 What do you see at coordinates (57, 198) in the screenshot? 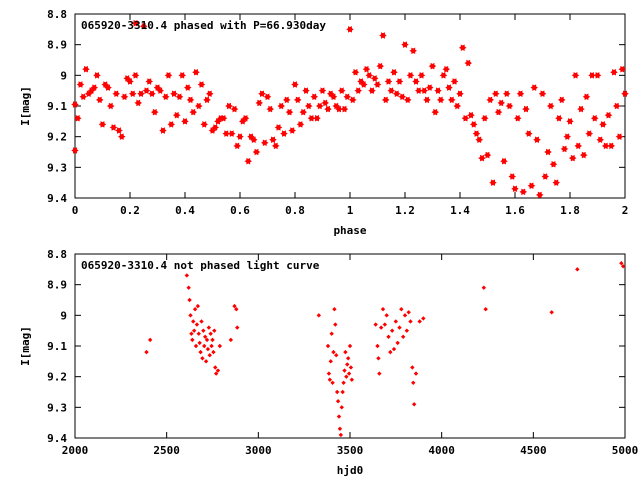
I see `y-tick-label: 9.4` at bounding box center [57, 198].